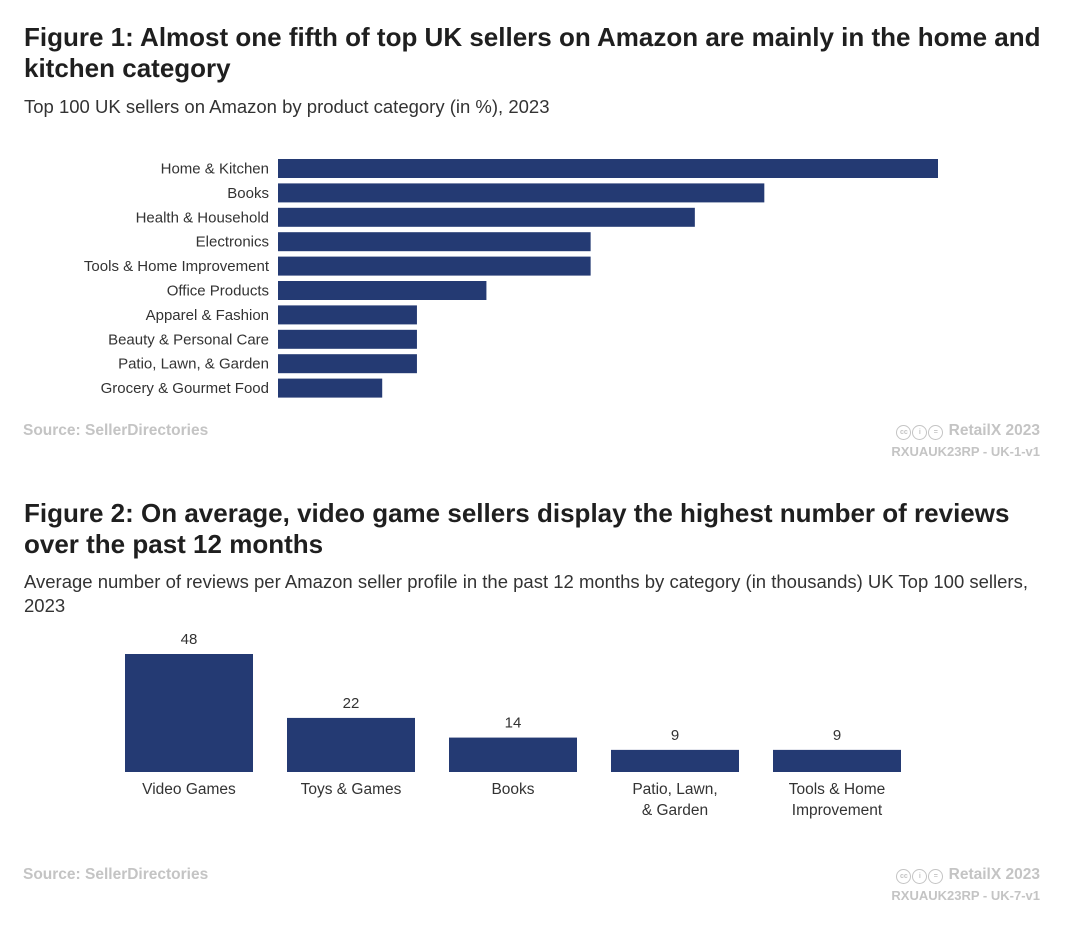  I want to click on category-label: Health & Household, so click(202, 217).